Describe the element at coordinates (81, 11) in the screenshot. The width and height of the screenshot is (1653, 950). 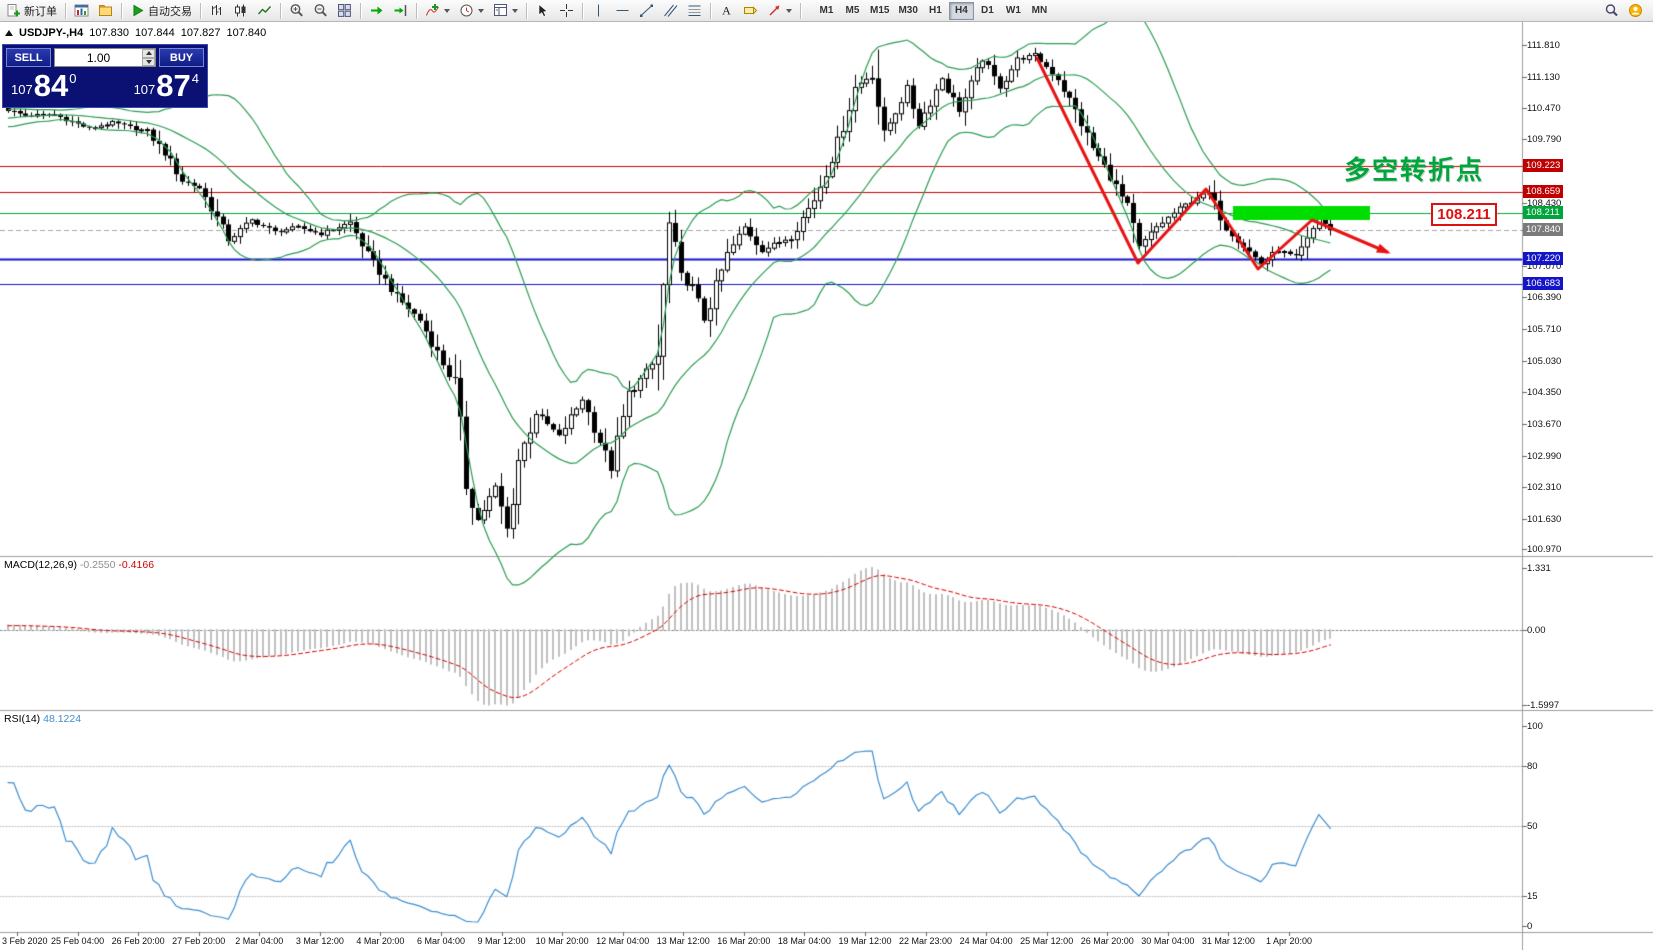
I see `charts-button` at that location.